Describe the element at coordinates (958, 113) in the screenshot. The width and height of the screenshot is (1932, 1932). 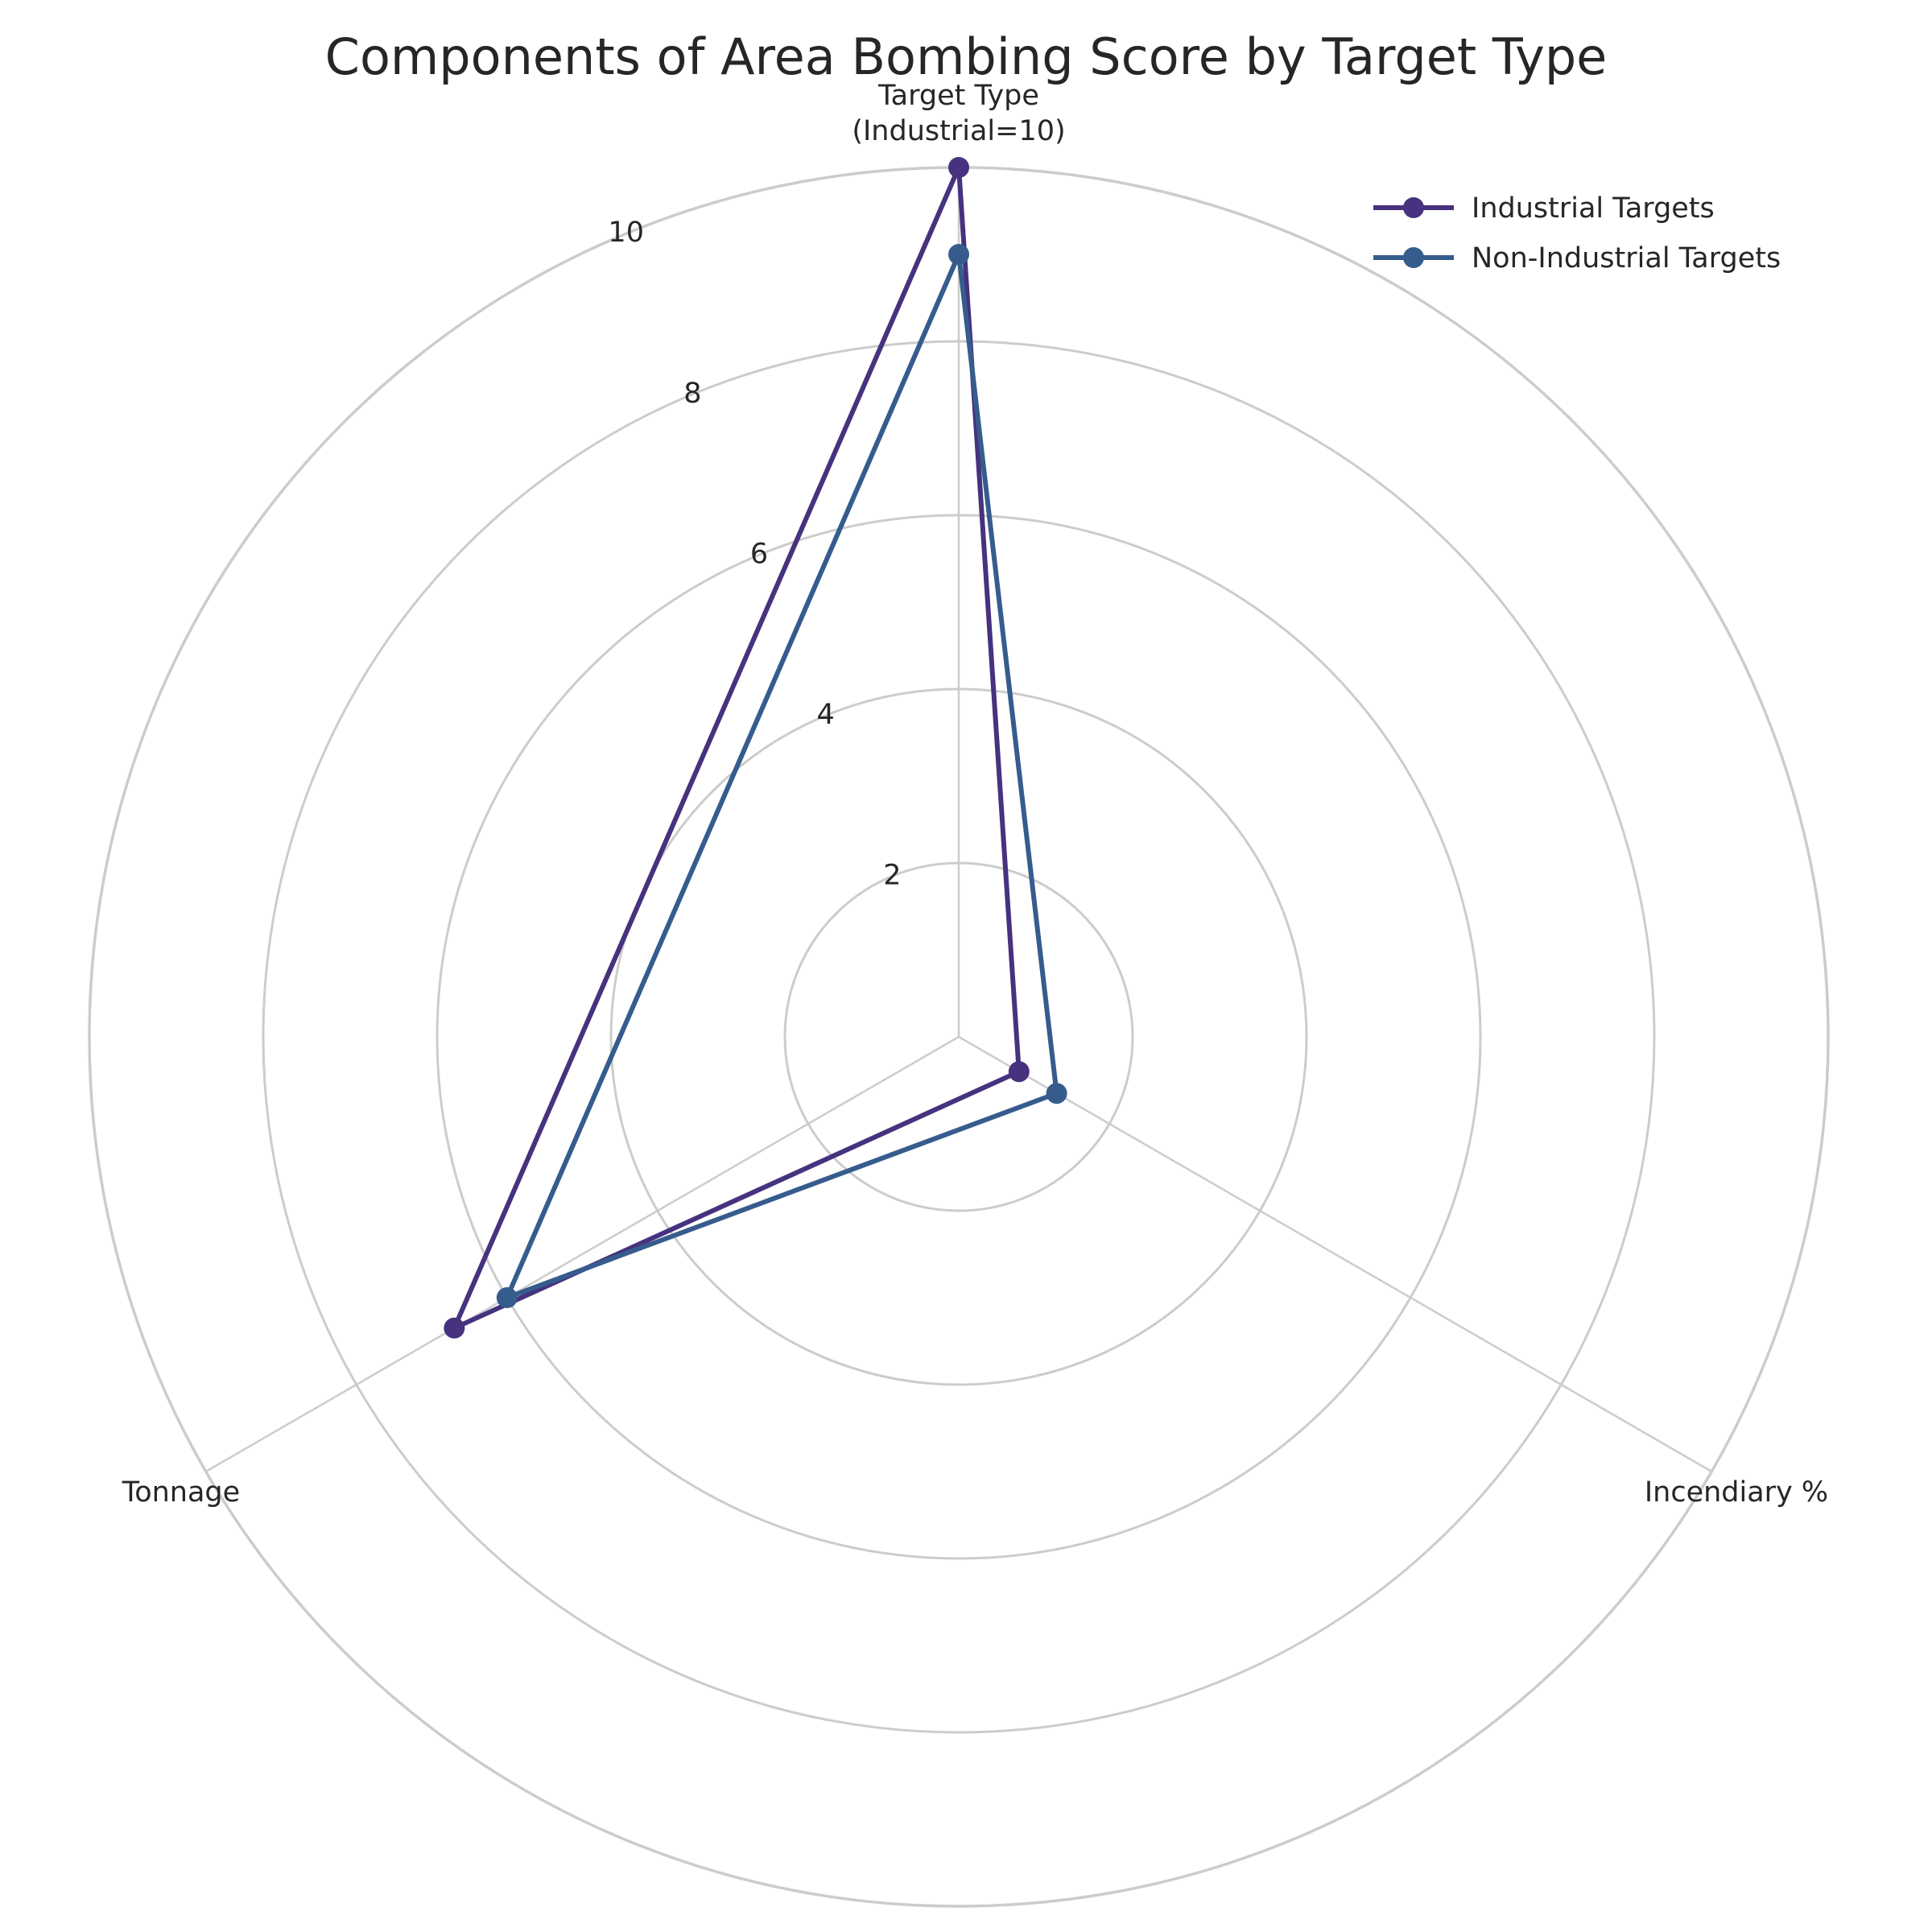
I see `axis-label: Target Type (Industrial=10)` at that location.